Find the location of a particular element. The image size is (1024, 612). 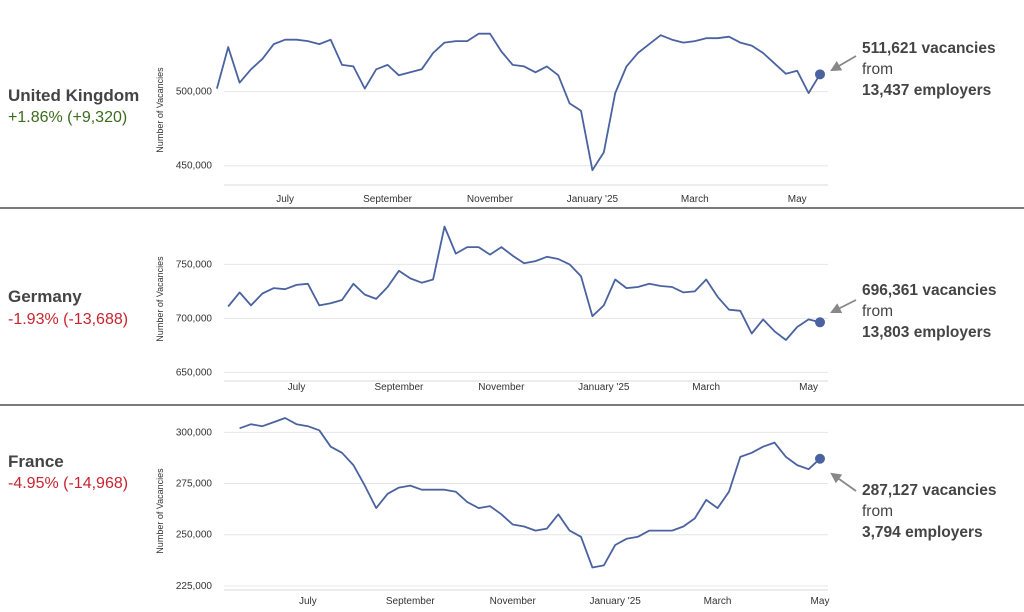

y-tick-label: 500,000 is located at coordinates (194, 92).